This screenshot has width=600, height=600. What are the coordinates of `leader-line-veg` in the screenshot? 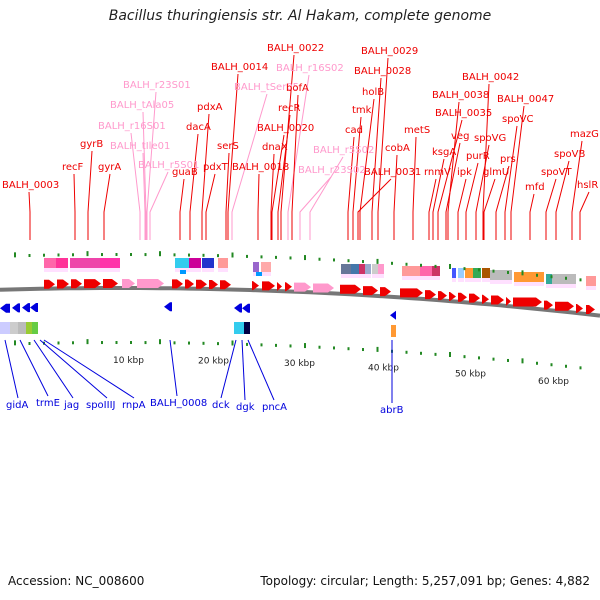 It's located at (453, 191).